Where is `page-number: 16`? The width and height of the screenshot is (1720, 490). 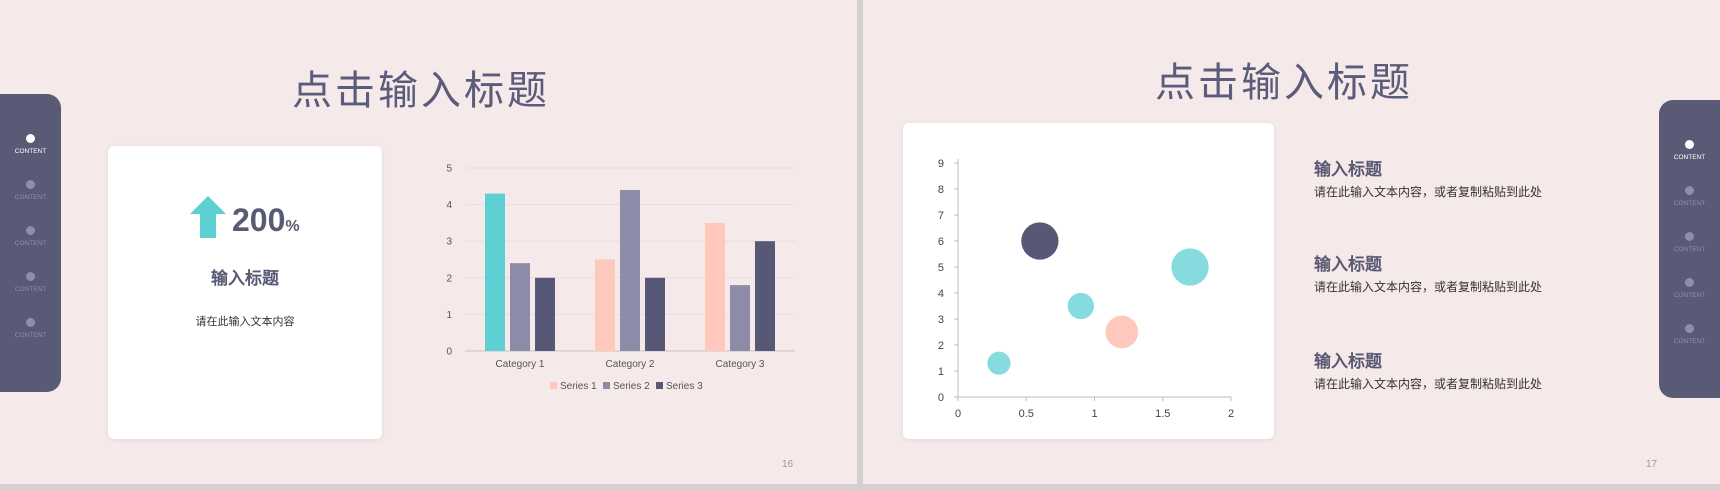
page-number: 16 is located at coordinates (788, 464).